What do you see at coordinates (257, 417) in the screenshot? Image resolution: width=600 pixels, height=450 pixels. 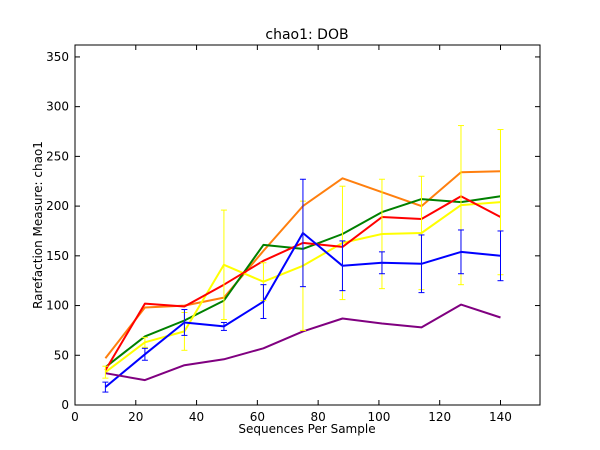 I see `x-tick-label: 60` at bounding box center [257, 417].